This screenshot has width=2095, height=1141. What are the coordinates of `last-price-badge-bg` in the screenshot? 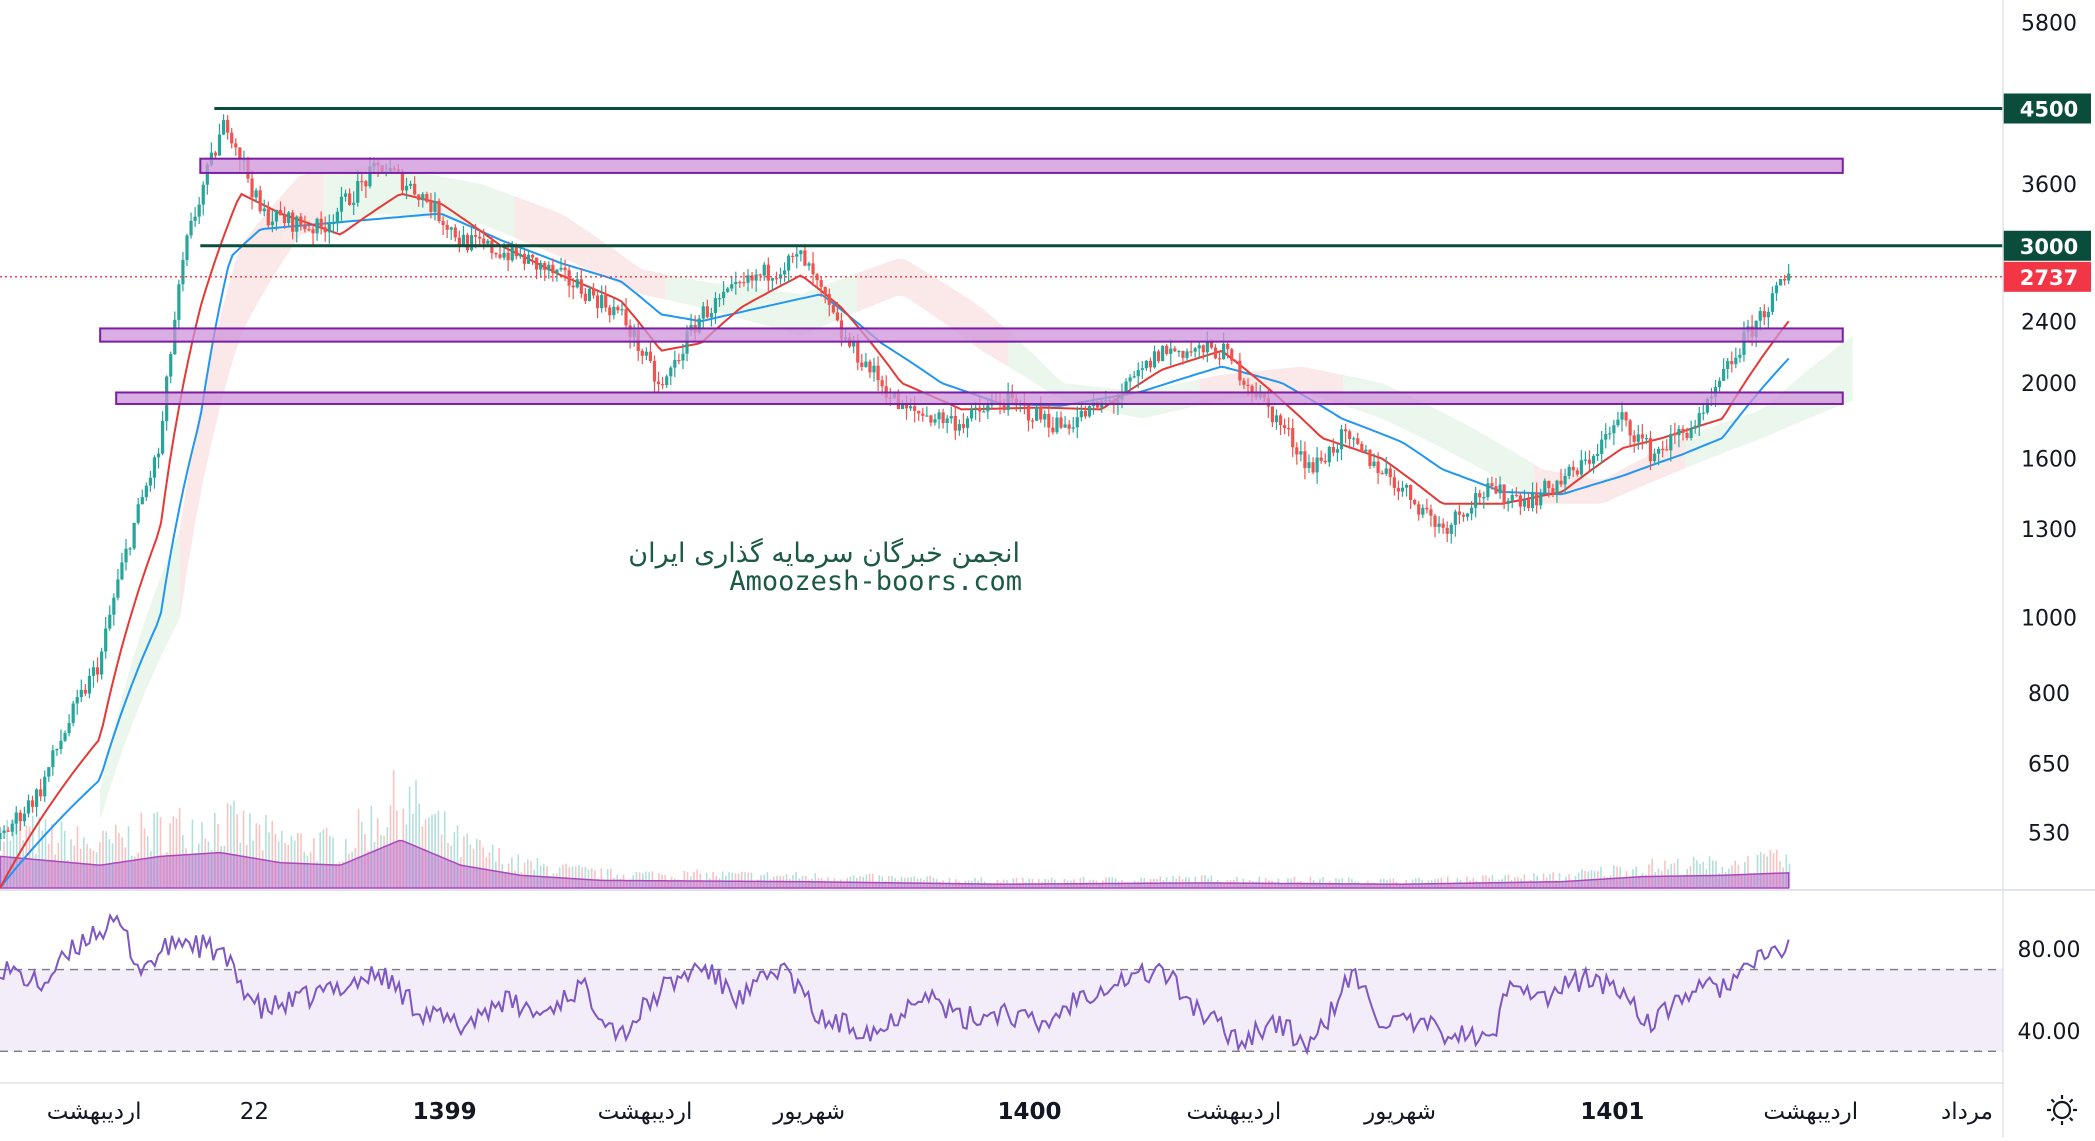 It's located at (2047, 276).